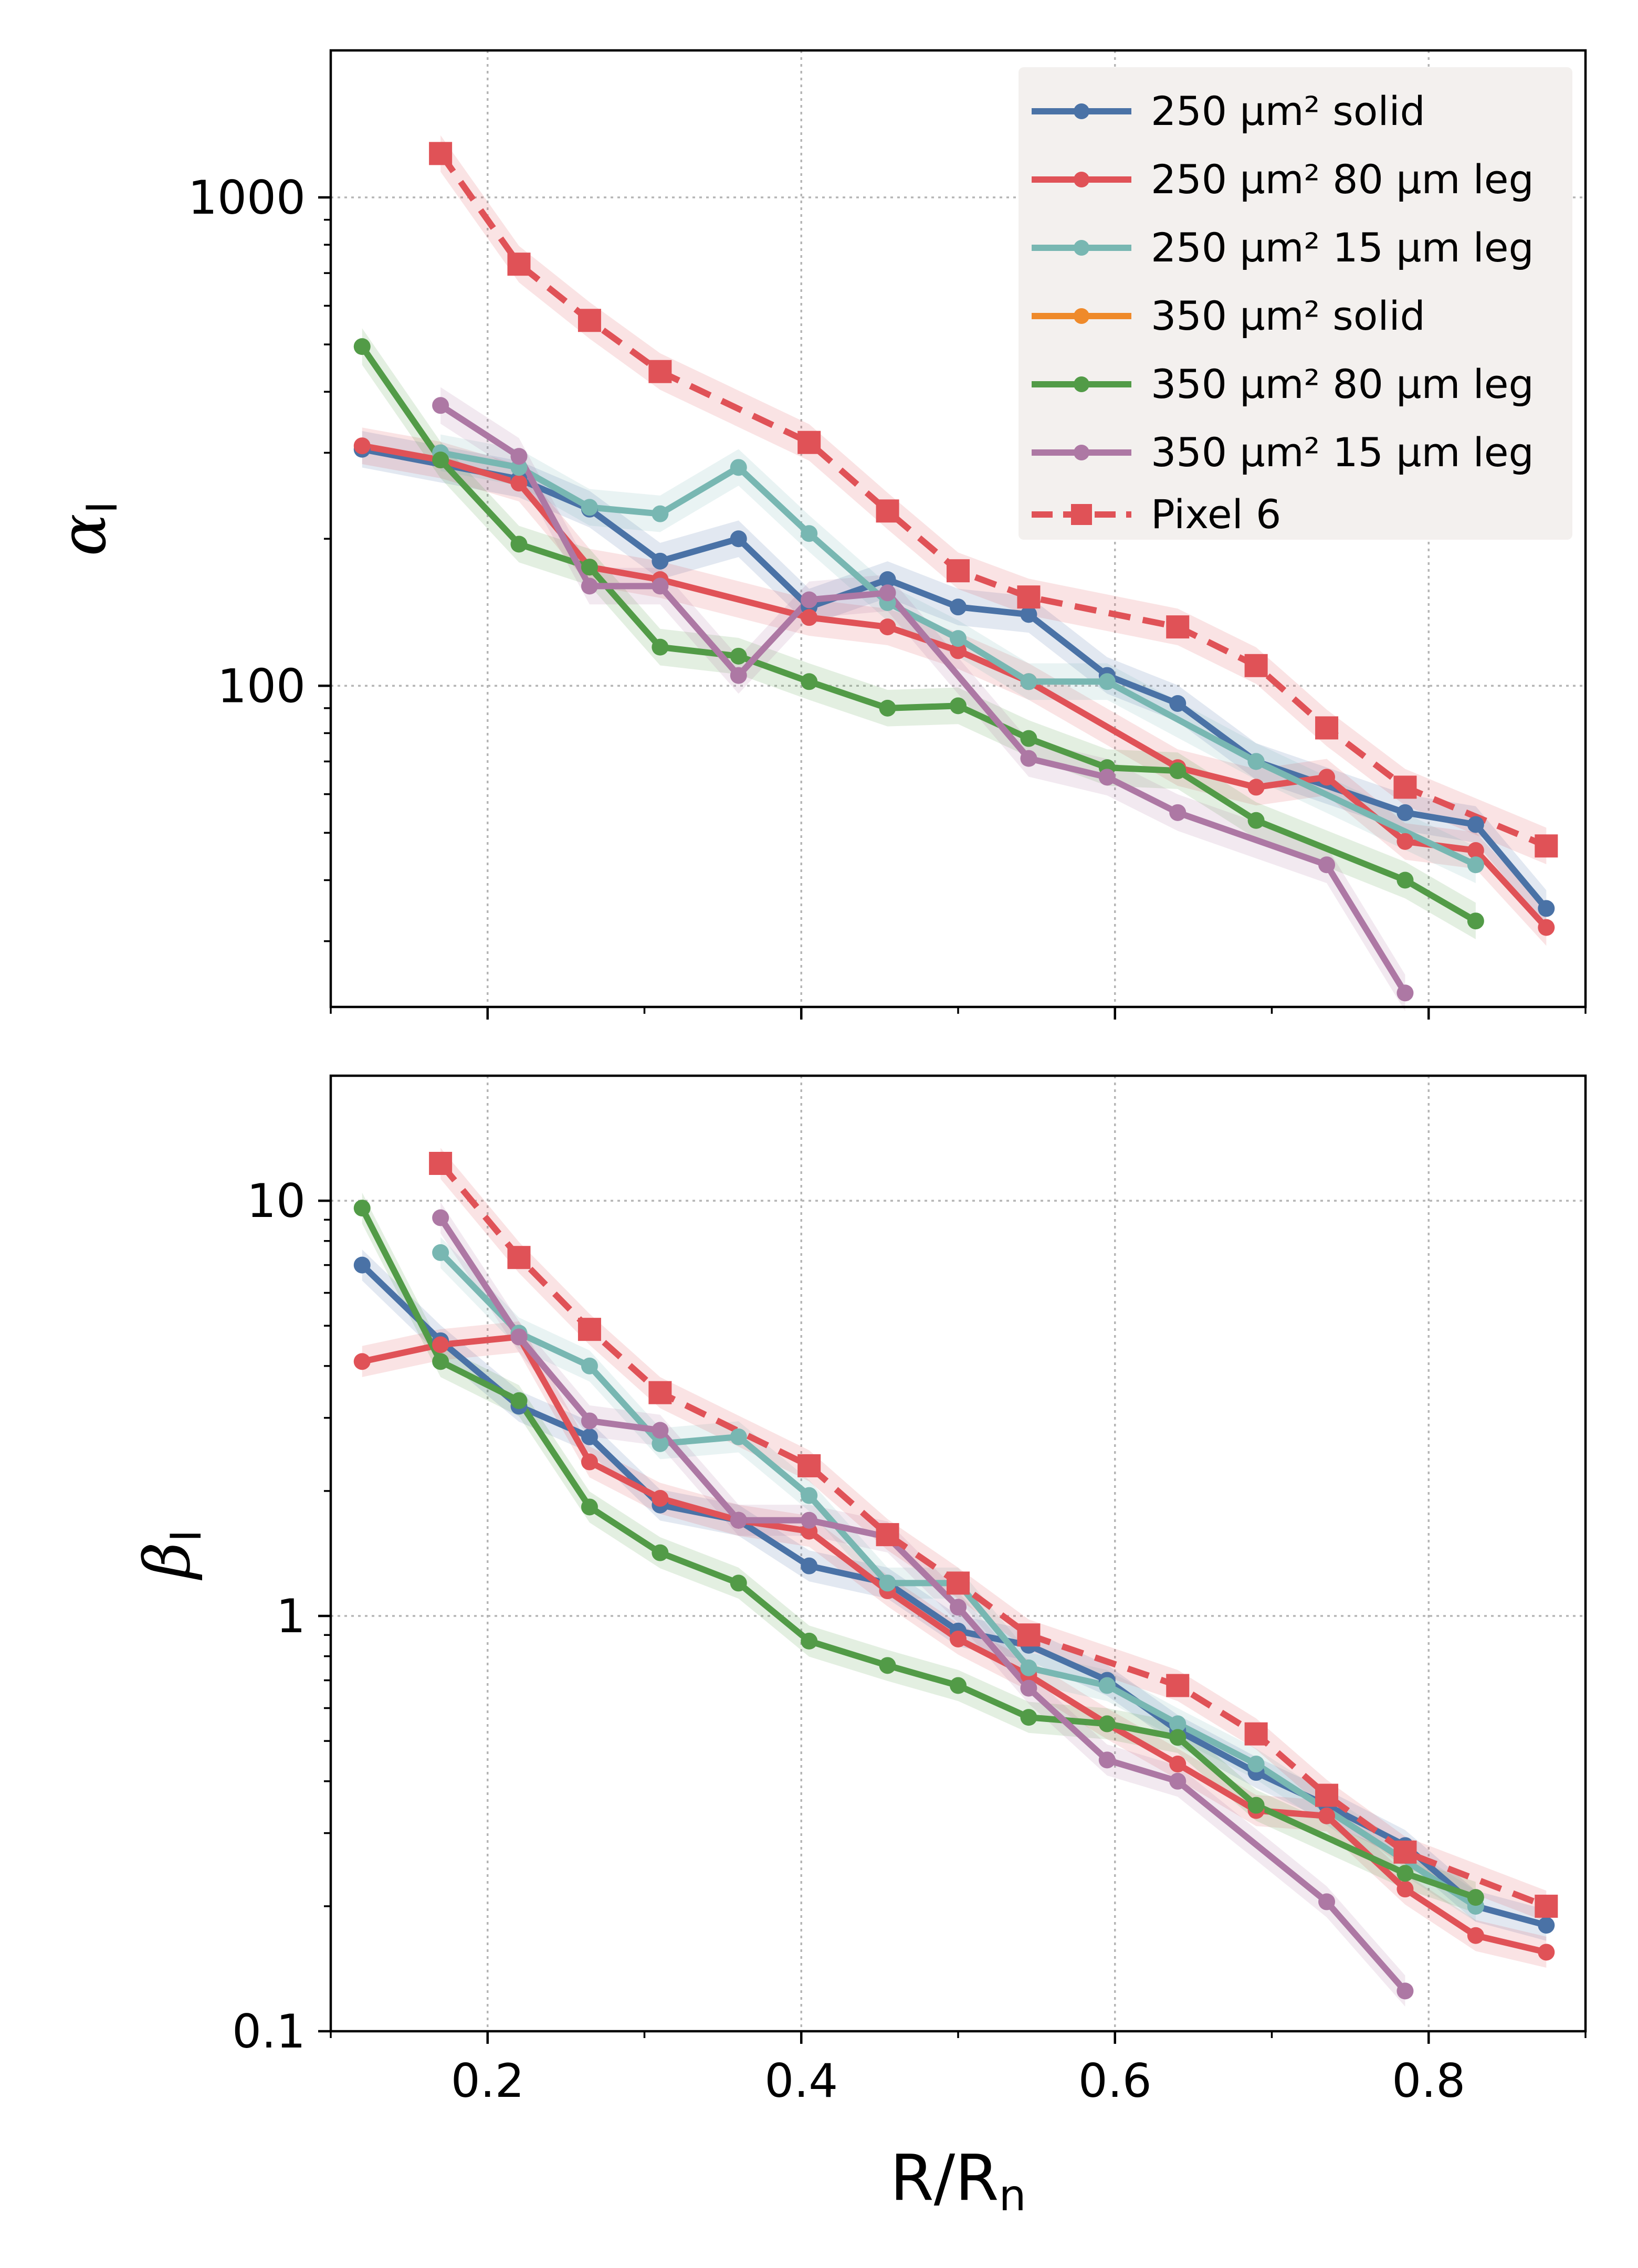 The width and height of the screenshot is (1638, 2268). Describe the element at coordinates (1288, 111) in the screenshot. I see `legend-label-250-solid: 250 μm² solid` at that location.